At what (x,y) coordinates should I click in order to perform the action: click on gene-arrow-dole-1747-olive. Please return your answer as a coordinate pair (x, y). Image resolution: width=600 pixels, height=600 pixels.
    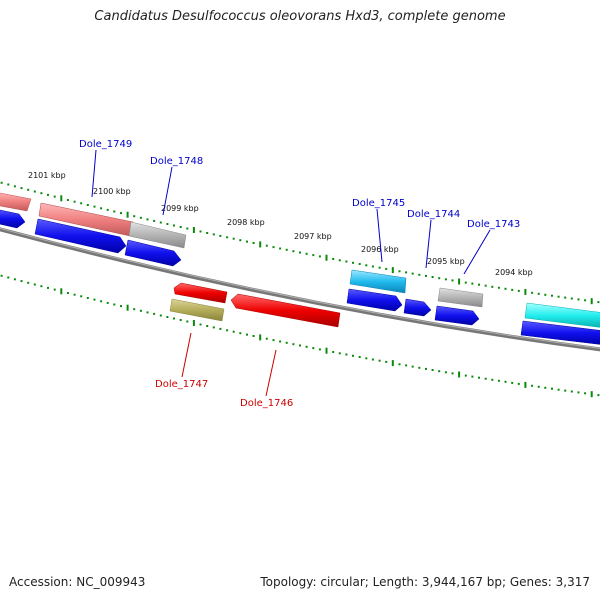
    Looking at the image, I should click on (197, 310).